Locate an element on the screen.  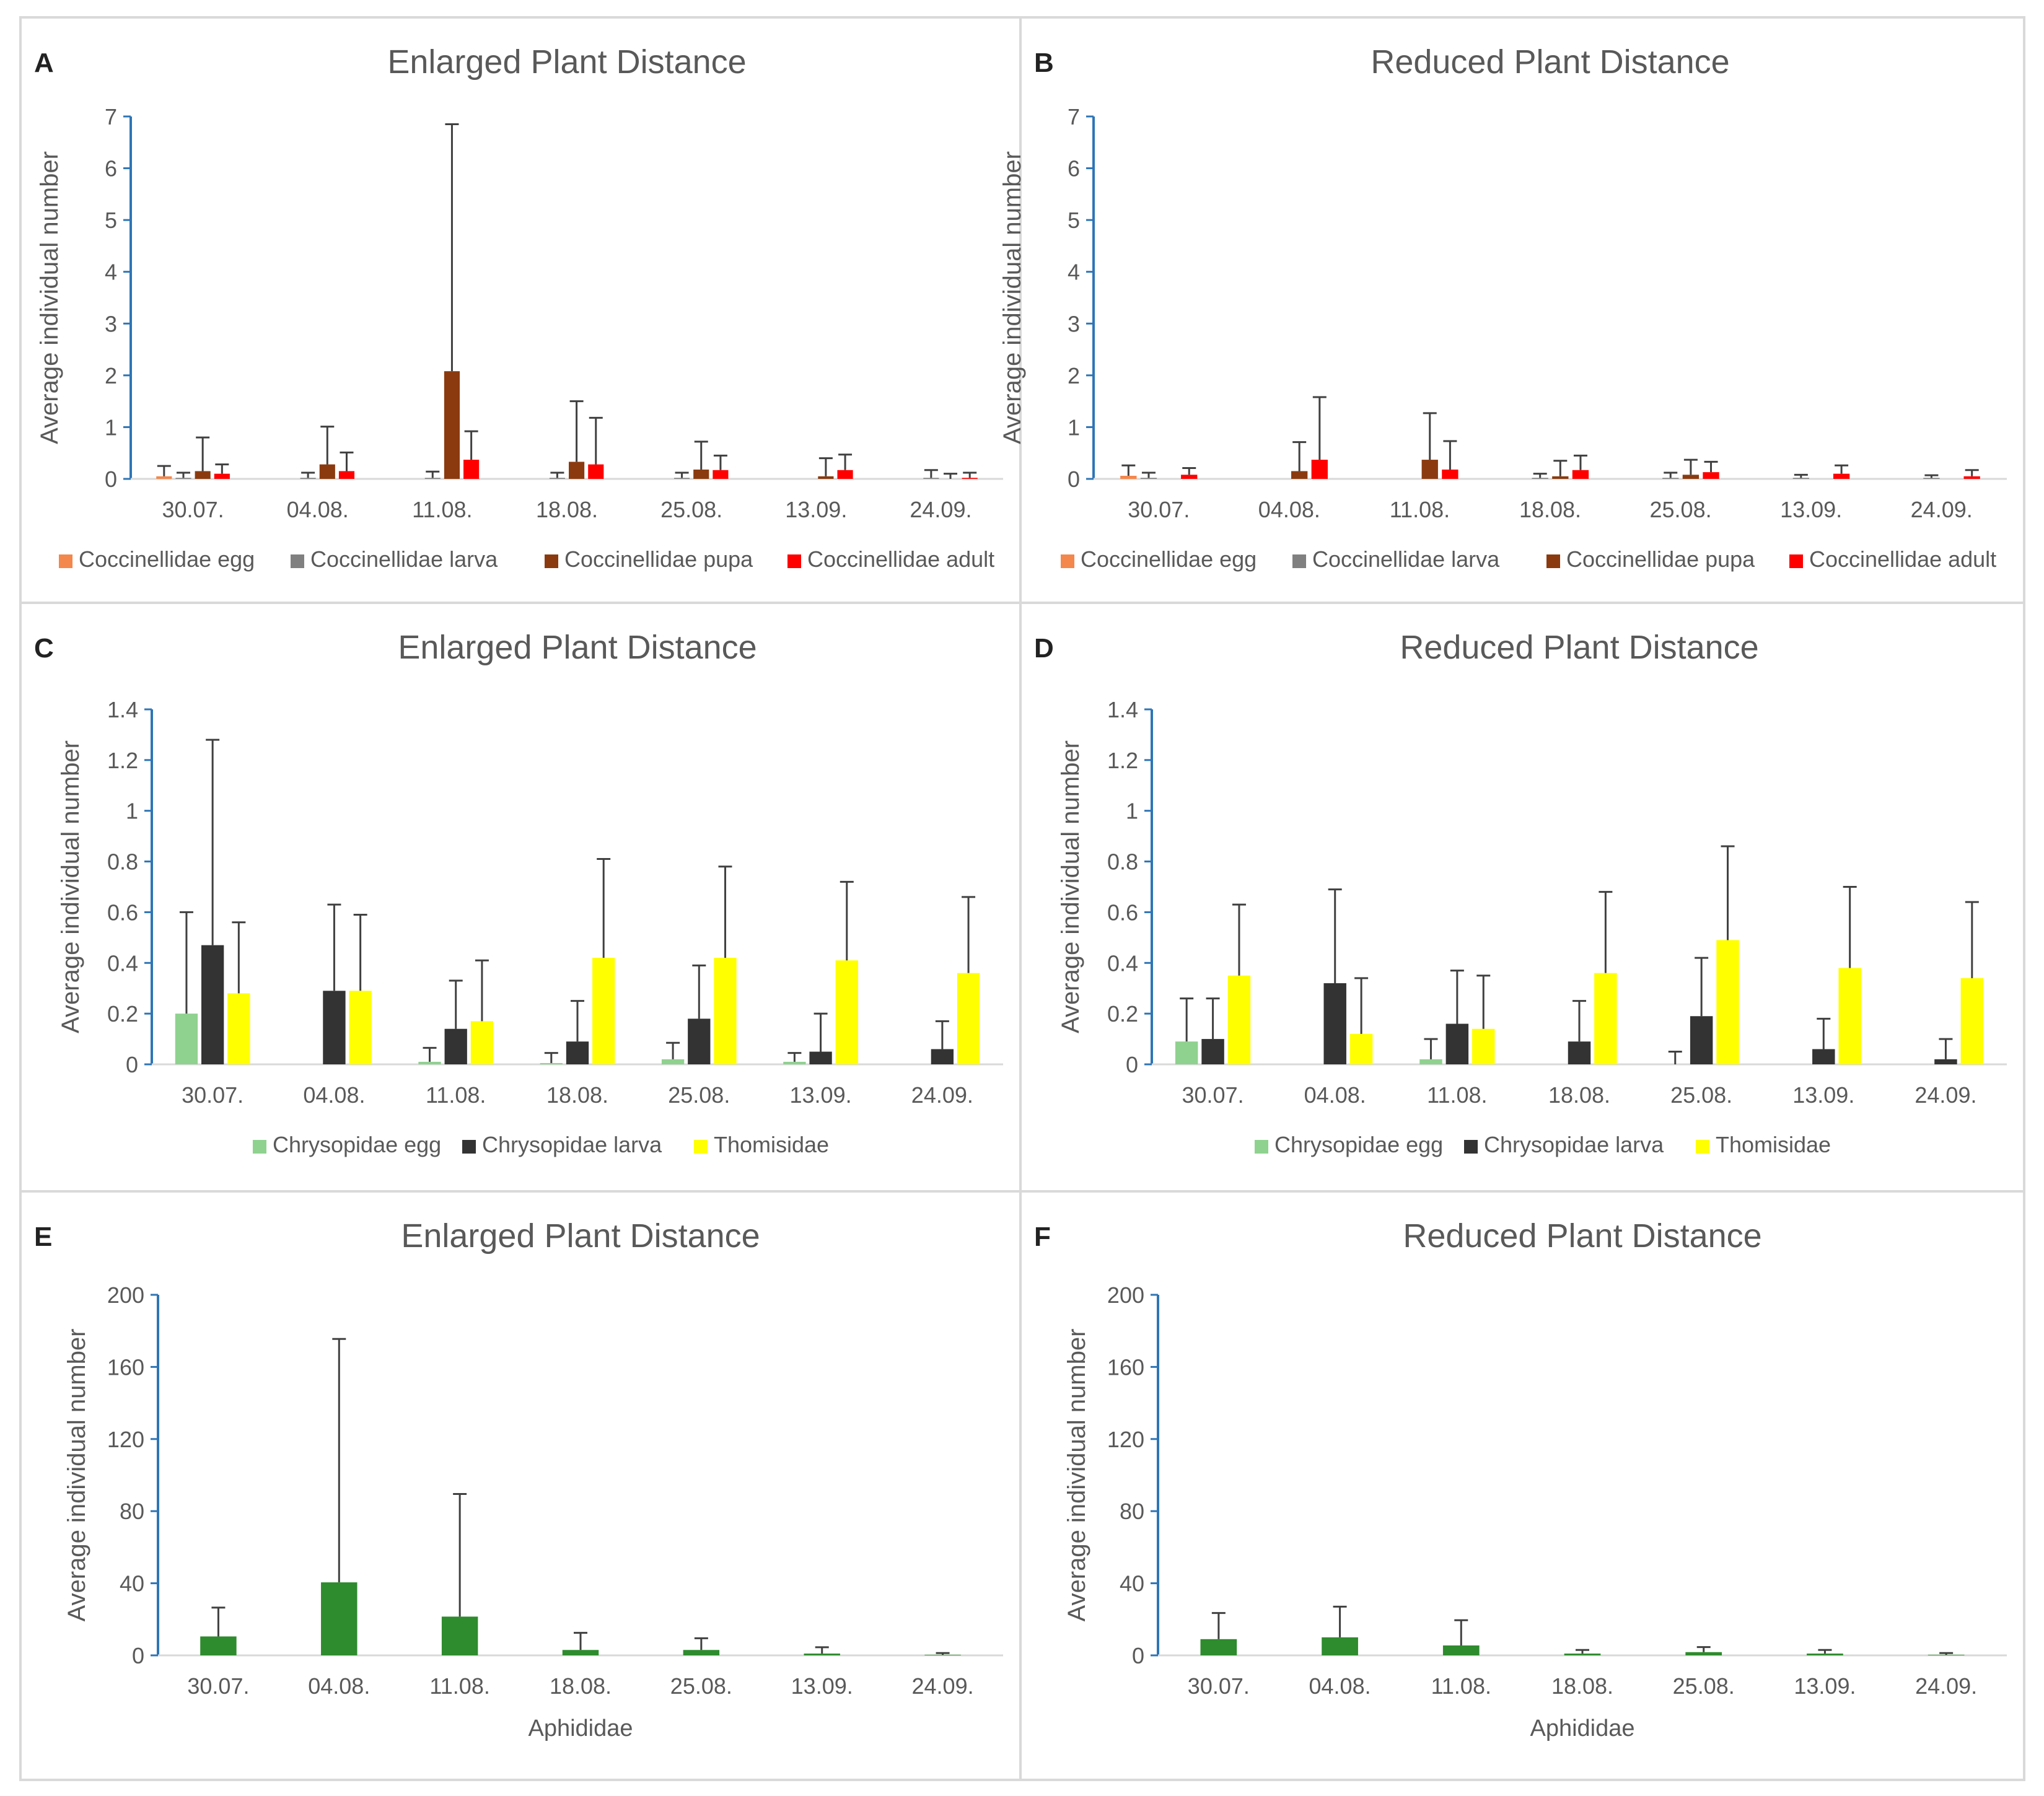
y-tick-label: 7 is located at coordinates (1074, 116).